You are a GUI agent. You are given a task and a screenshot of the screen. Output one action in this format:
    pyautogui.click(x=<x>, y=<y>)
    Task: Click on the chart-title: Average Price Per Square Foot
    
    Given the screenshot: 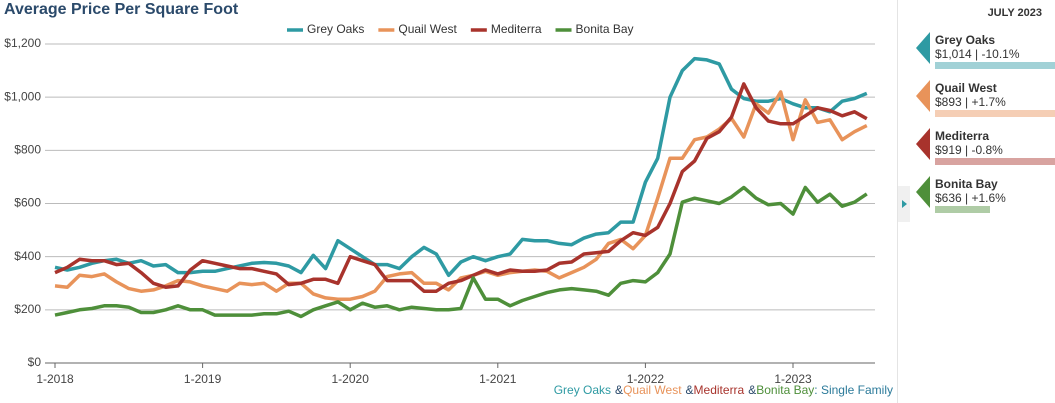 What is the action you would take?
    pyautogui.click(x=121, y=9)
    